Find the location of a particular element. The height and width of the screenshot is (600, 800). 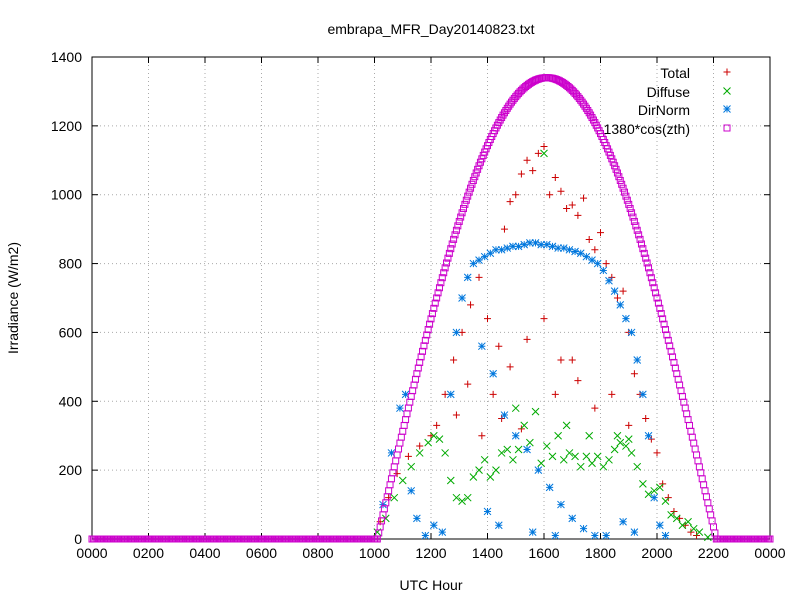

legend-label-diffuse: Diffuse is located at coordinates (669, 92).